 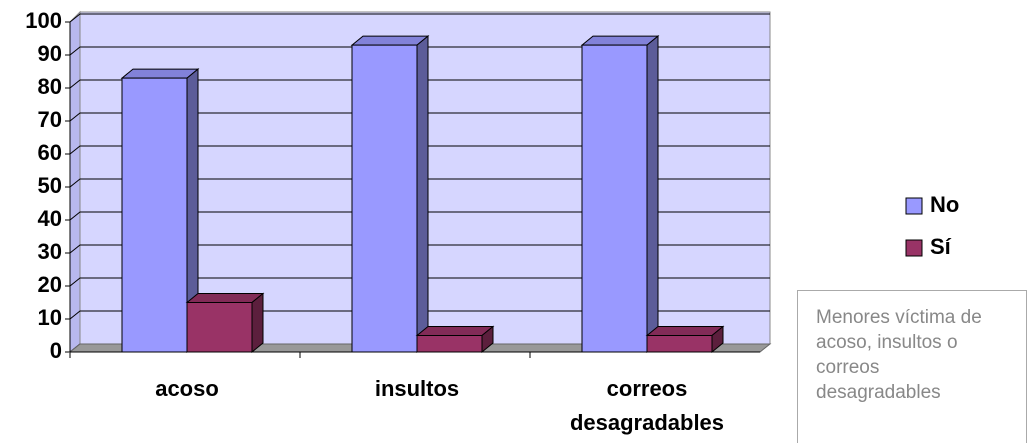 What do you see at coordinates (187, 388) in the screenshot?
I see `x-tick-label: acoso` at bounding box center [187, 388].